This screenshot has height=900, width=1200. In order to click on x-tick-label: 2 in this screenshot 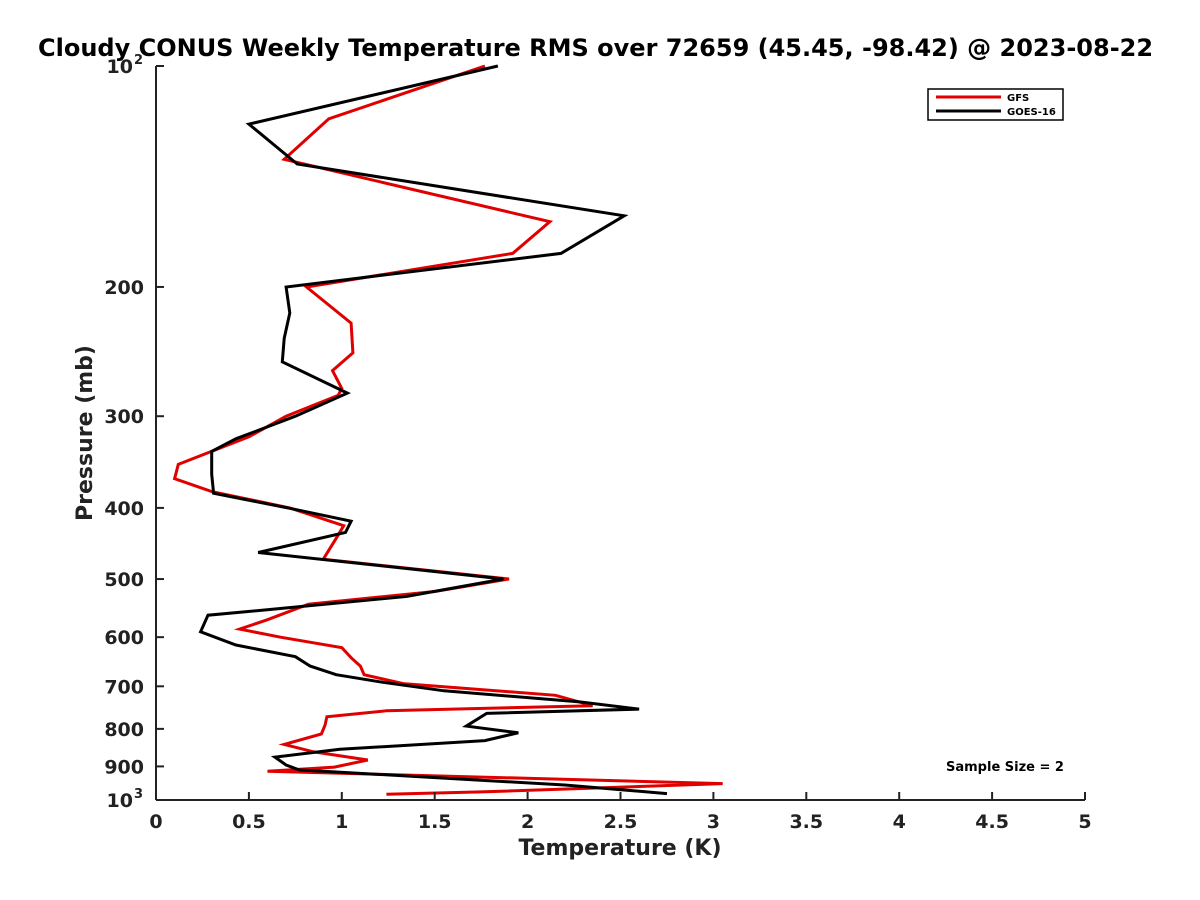, I will do `click(527, 822)`.